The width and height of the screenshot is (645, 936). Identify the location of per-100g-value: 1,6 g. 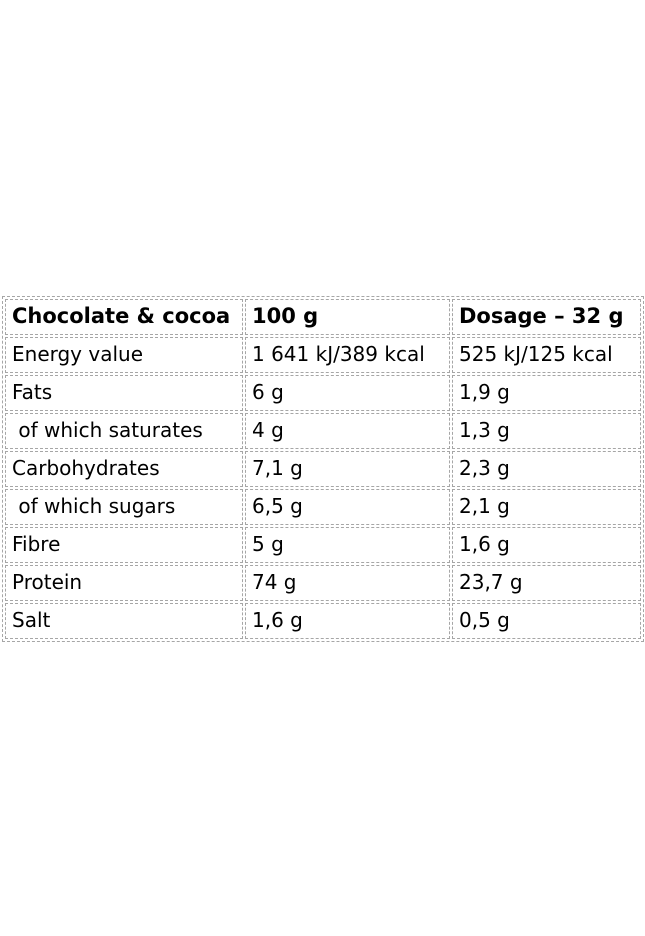
(347, 621).